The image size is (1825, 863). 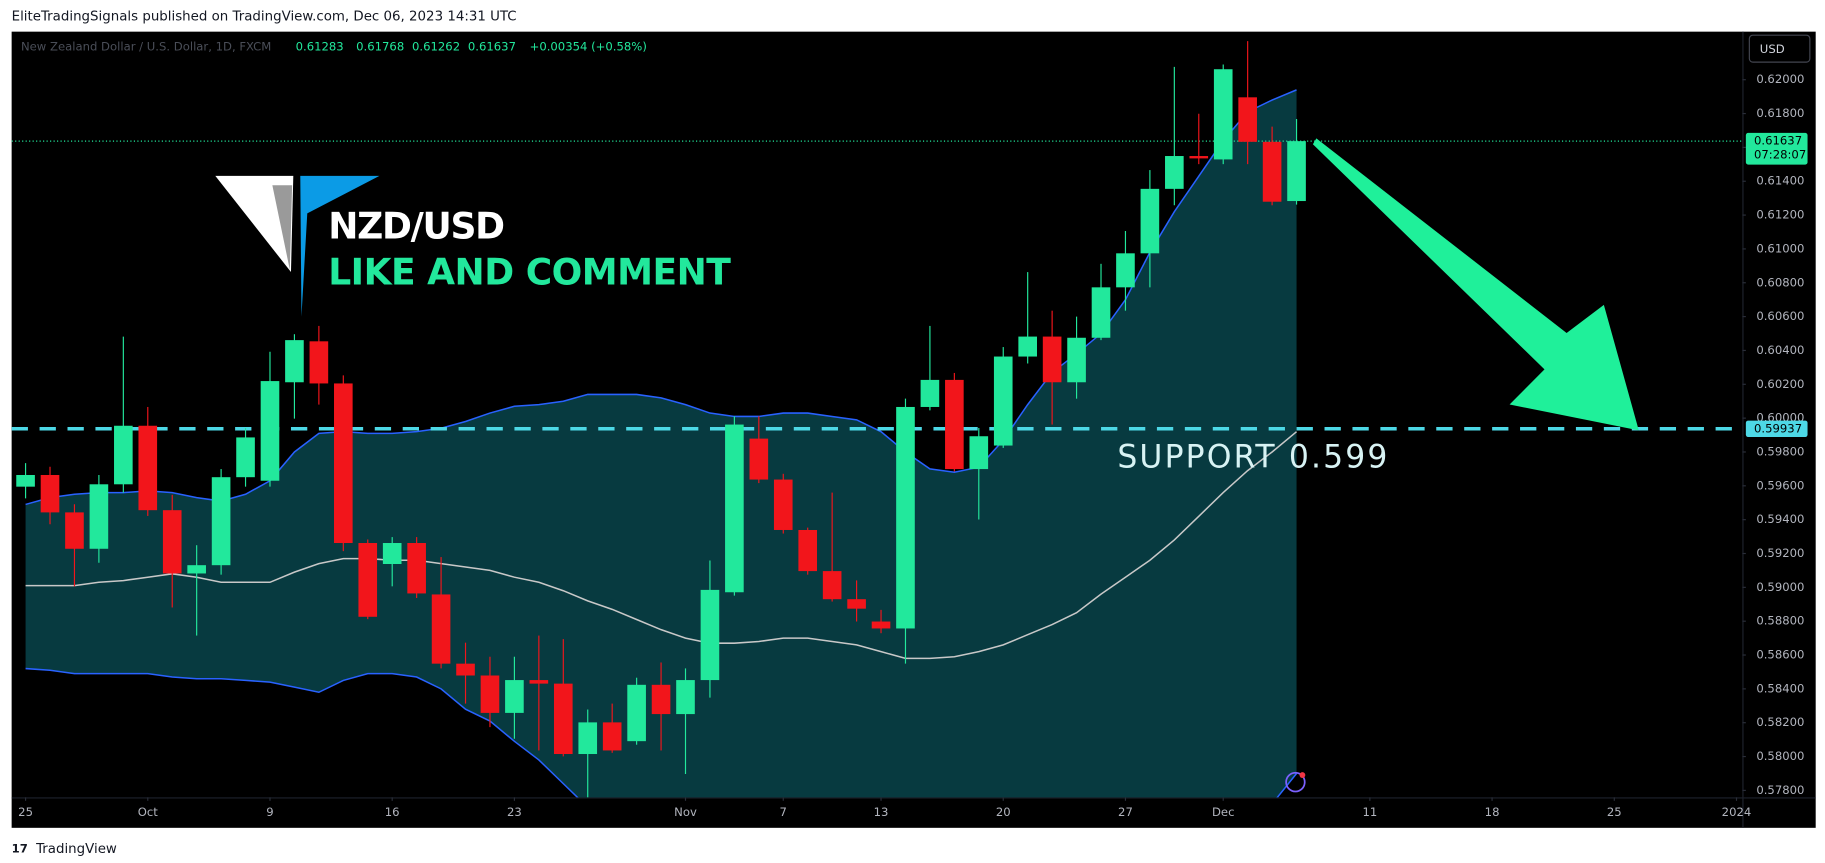 I want to click on x-tick-label: 7, so click(x=783, y=812).